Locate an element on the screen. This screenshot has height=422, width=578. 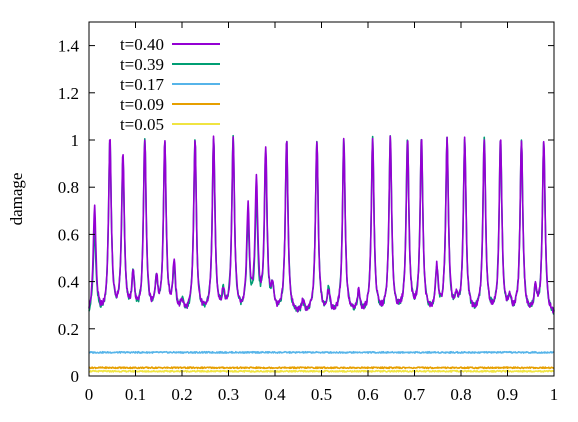
y-tick-label: 0 is located at coordinates (75, 376).